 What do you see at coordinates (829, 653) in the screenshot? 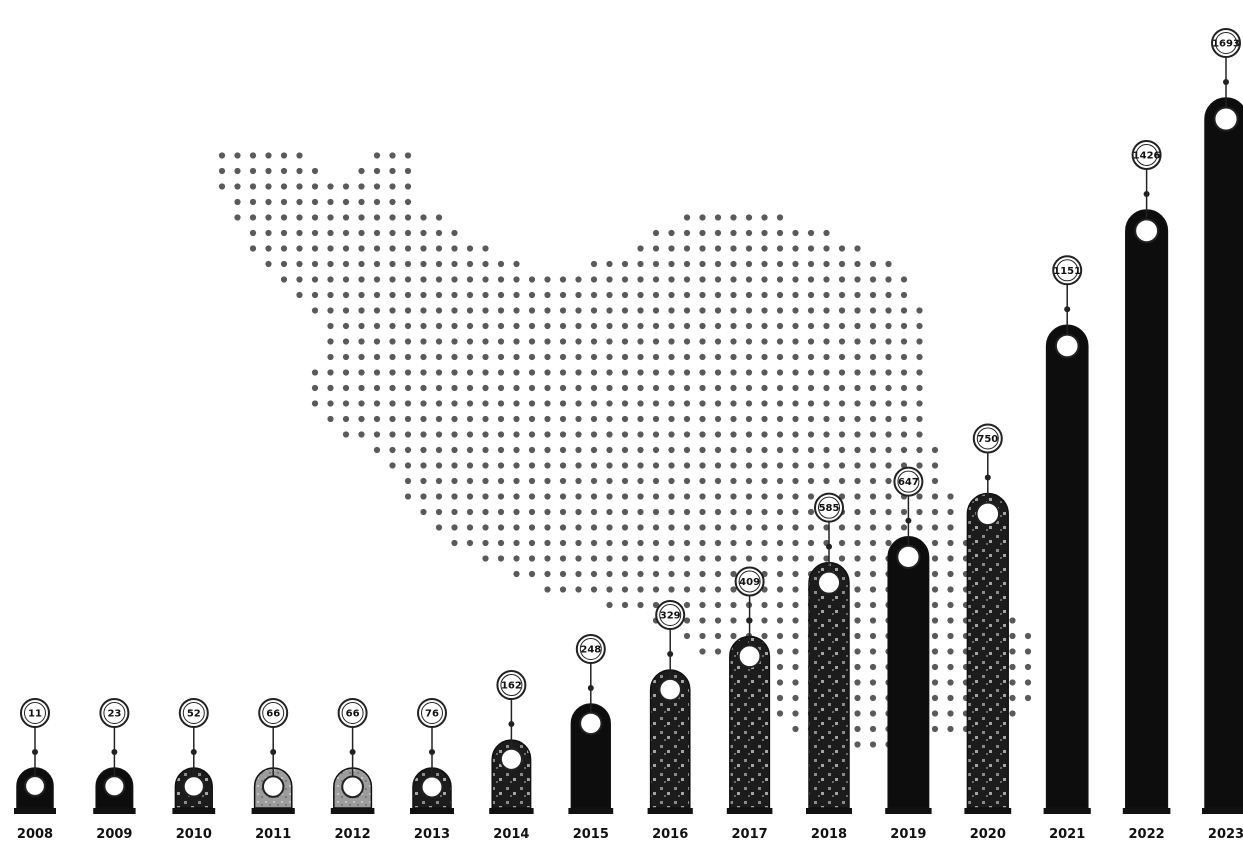
I see `bar-group-2018: 585` at bounding box center [829, 653].